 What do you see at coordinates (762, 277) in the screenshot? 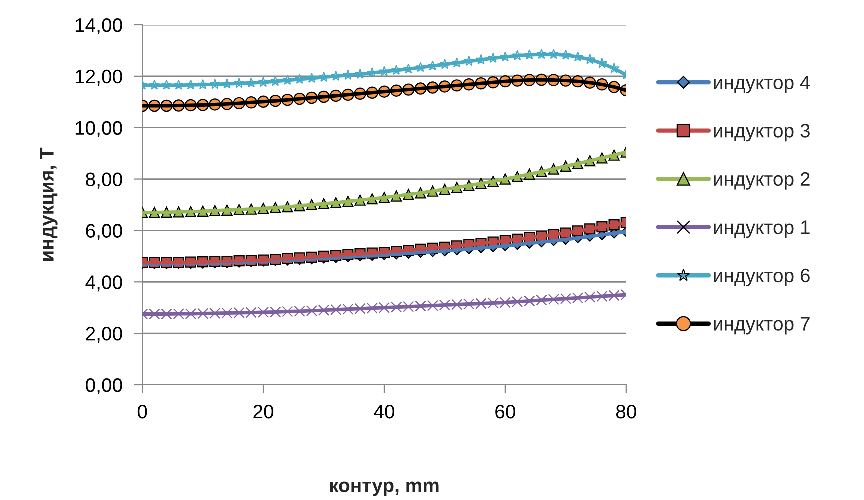
I see `legend-label: индуктор 6` at bounding box center [762, 277].